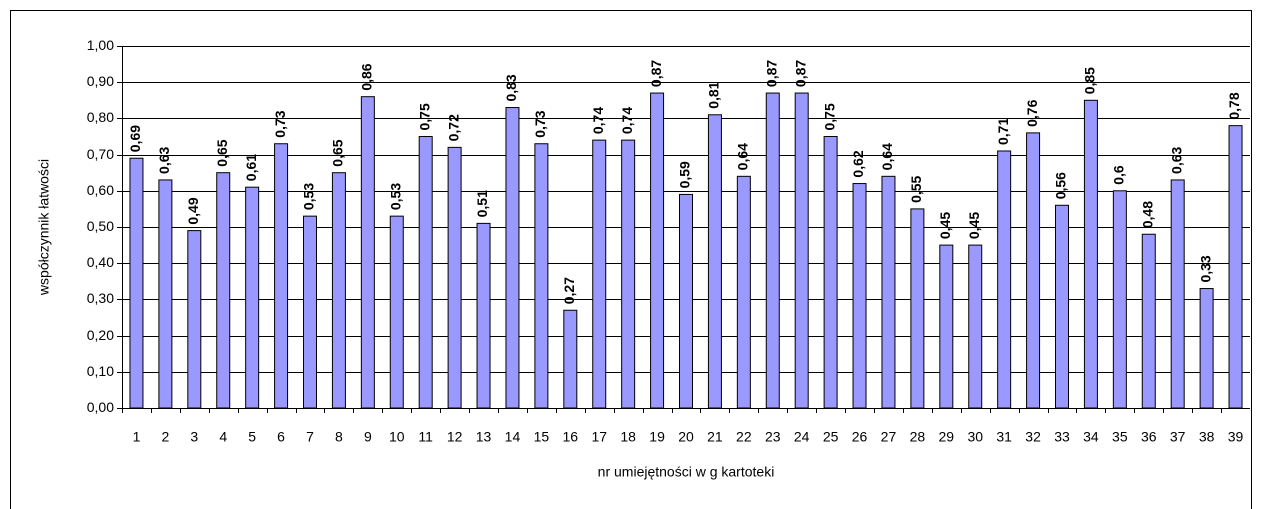  What do you see at coordinates (44, 227) in the screenshot?
I see `y-axis-title: współczynnik łatwości` at bounding box center [44, 227].